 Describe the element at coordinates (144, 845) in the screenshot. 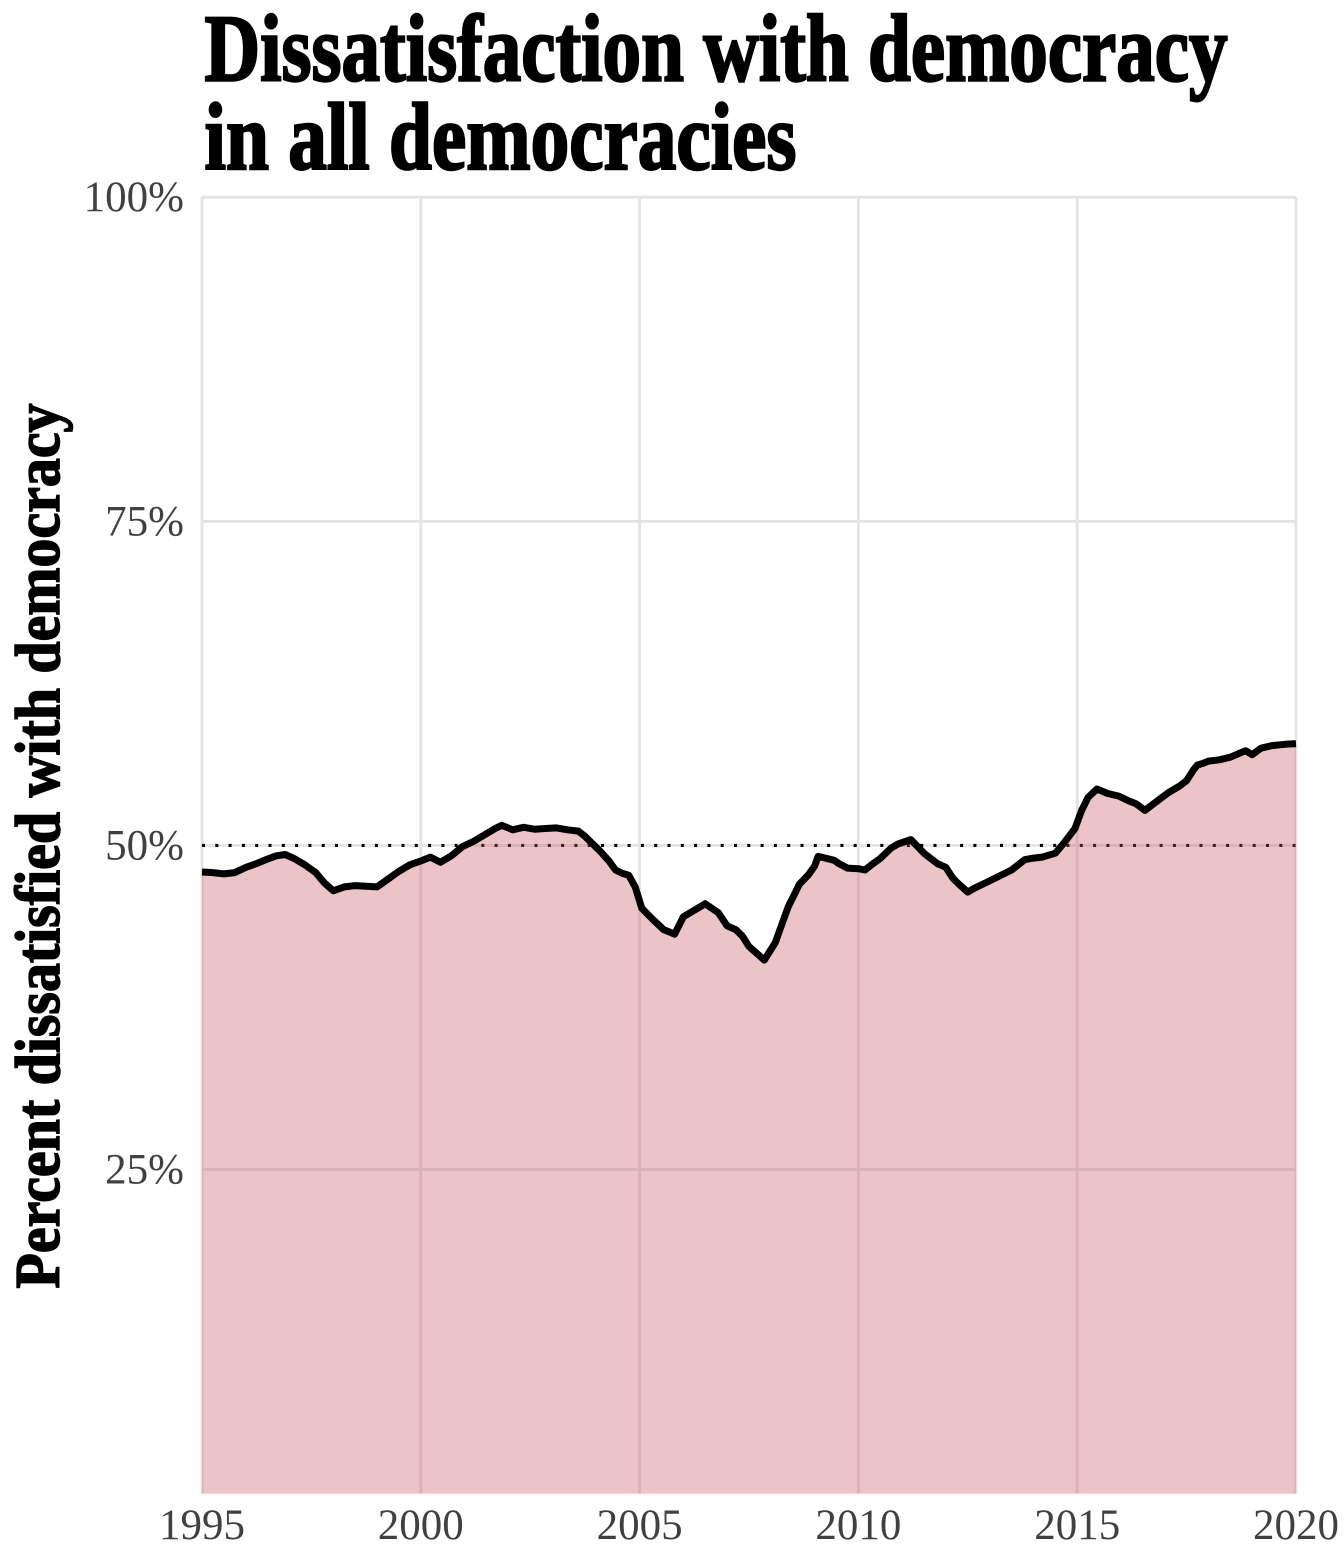

I see `svg-text: 50%` at that location.